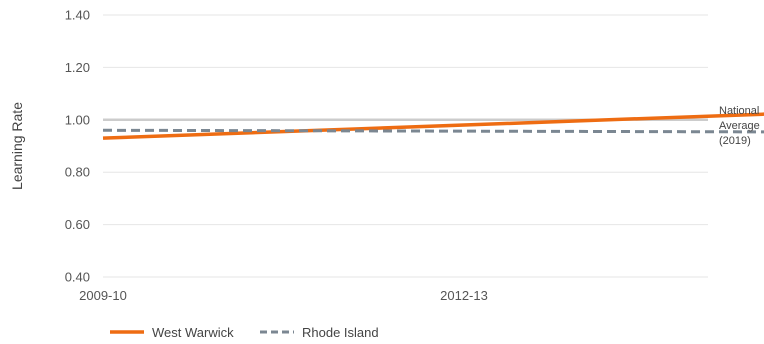 The width and height of the screenshot is (764, 344). I want to click on legend: West Warwick Rhode Island, so click(244, 332).